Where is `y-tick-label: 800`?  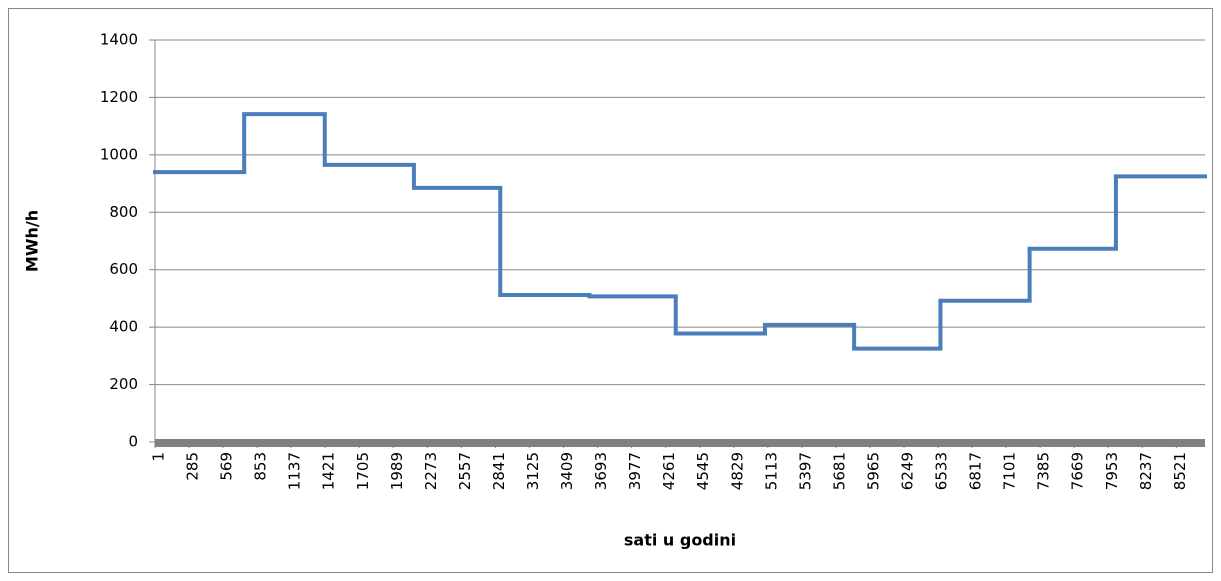 y-tick-label: 800 is located at coordinates (123, 212).